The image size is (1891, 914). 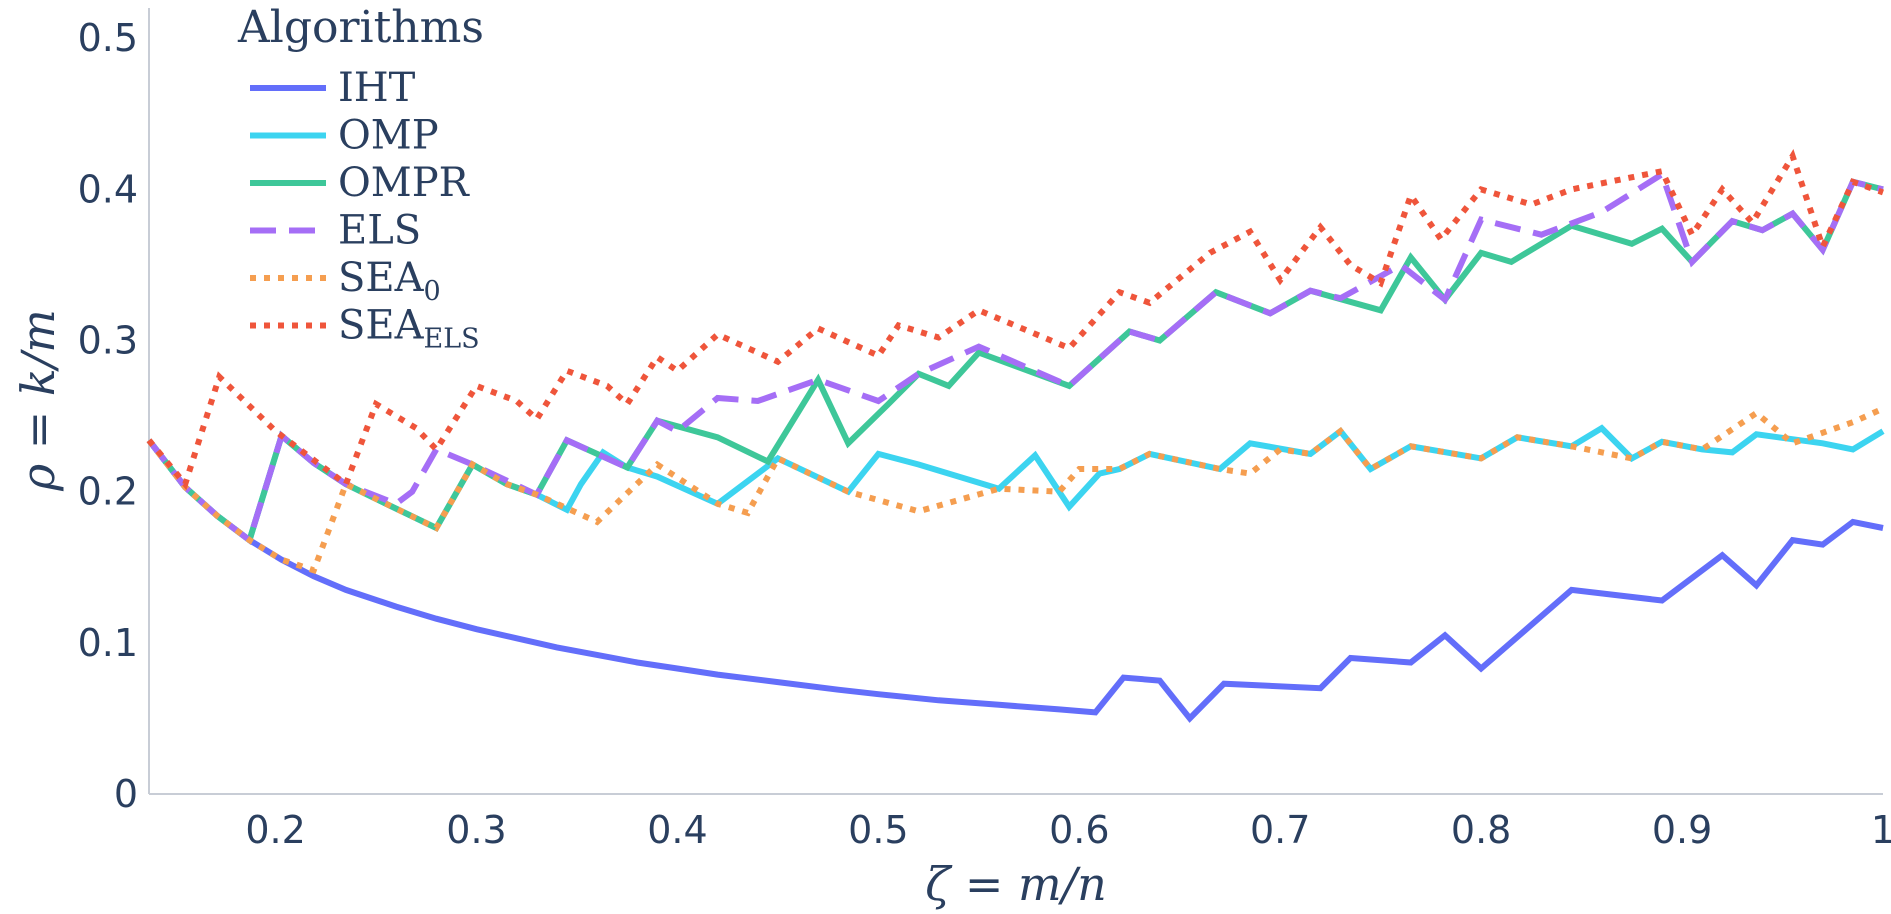 I want to click on x-axis-title: ζ = m/n, so click(x=1015, y=884).